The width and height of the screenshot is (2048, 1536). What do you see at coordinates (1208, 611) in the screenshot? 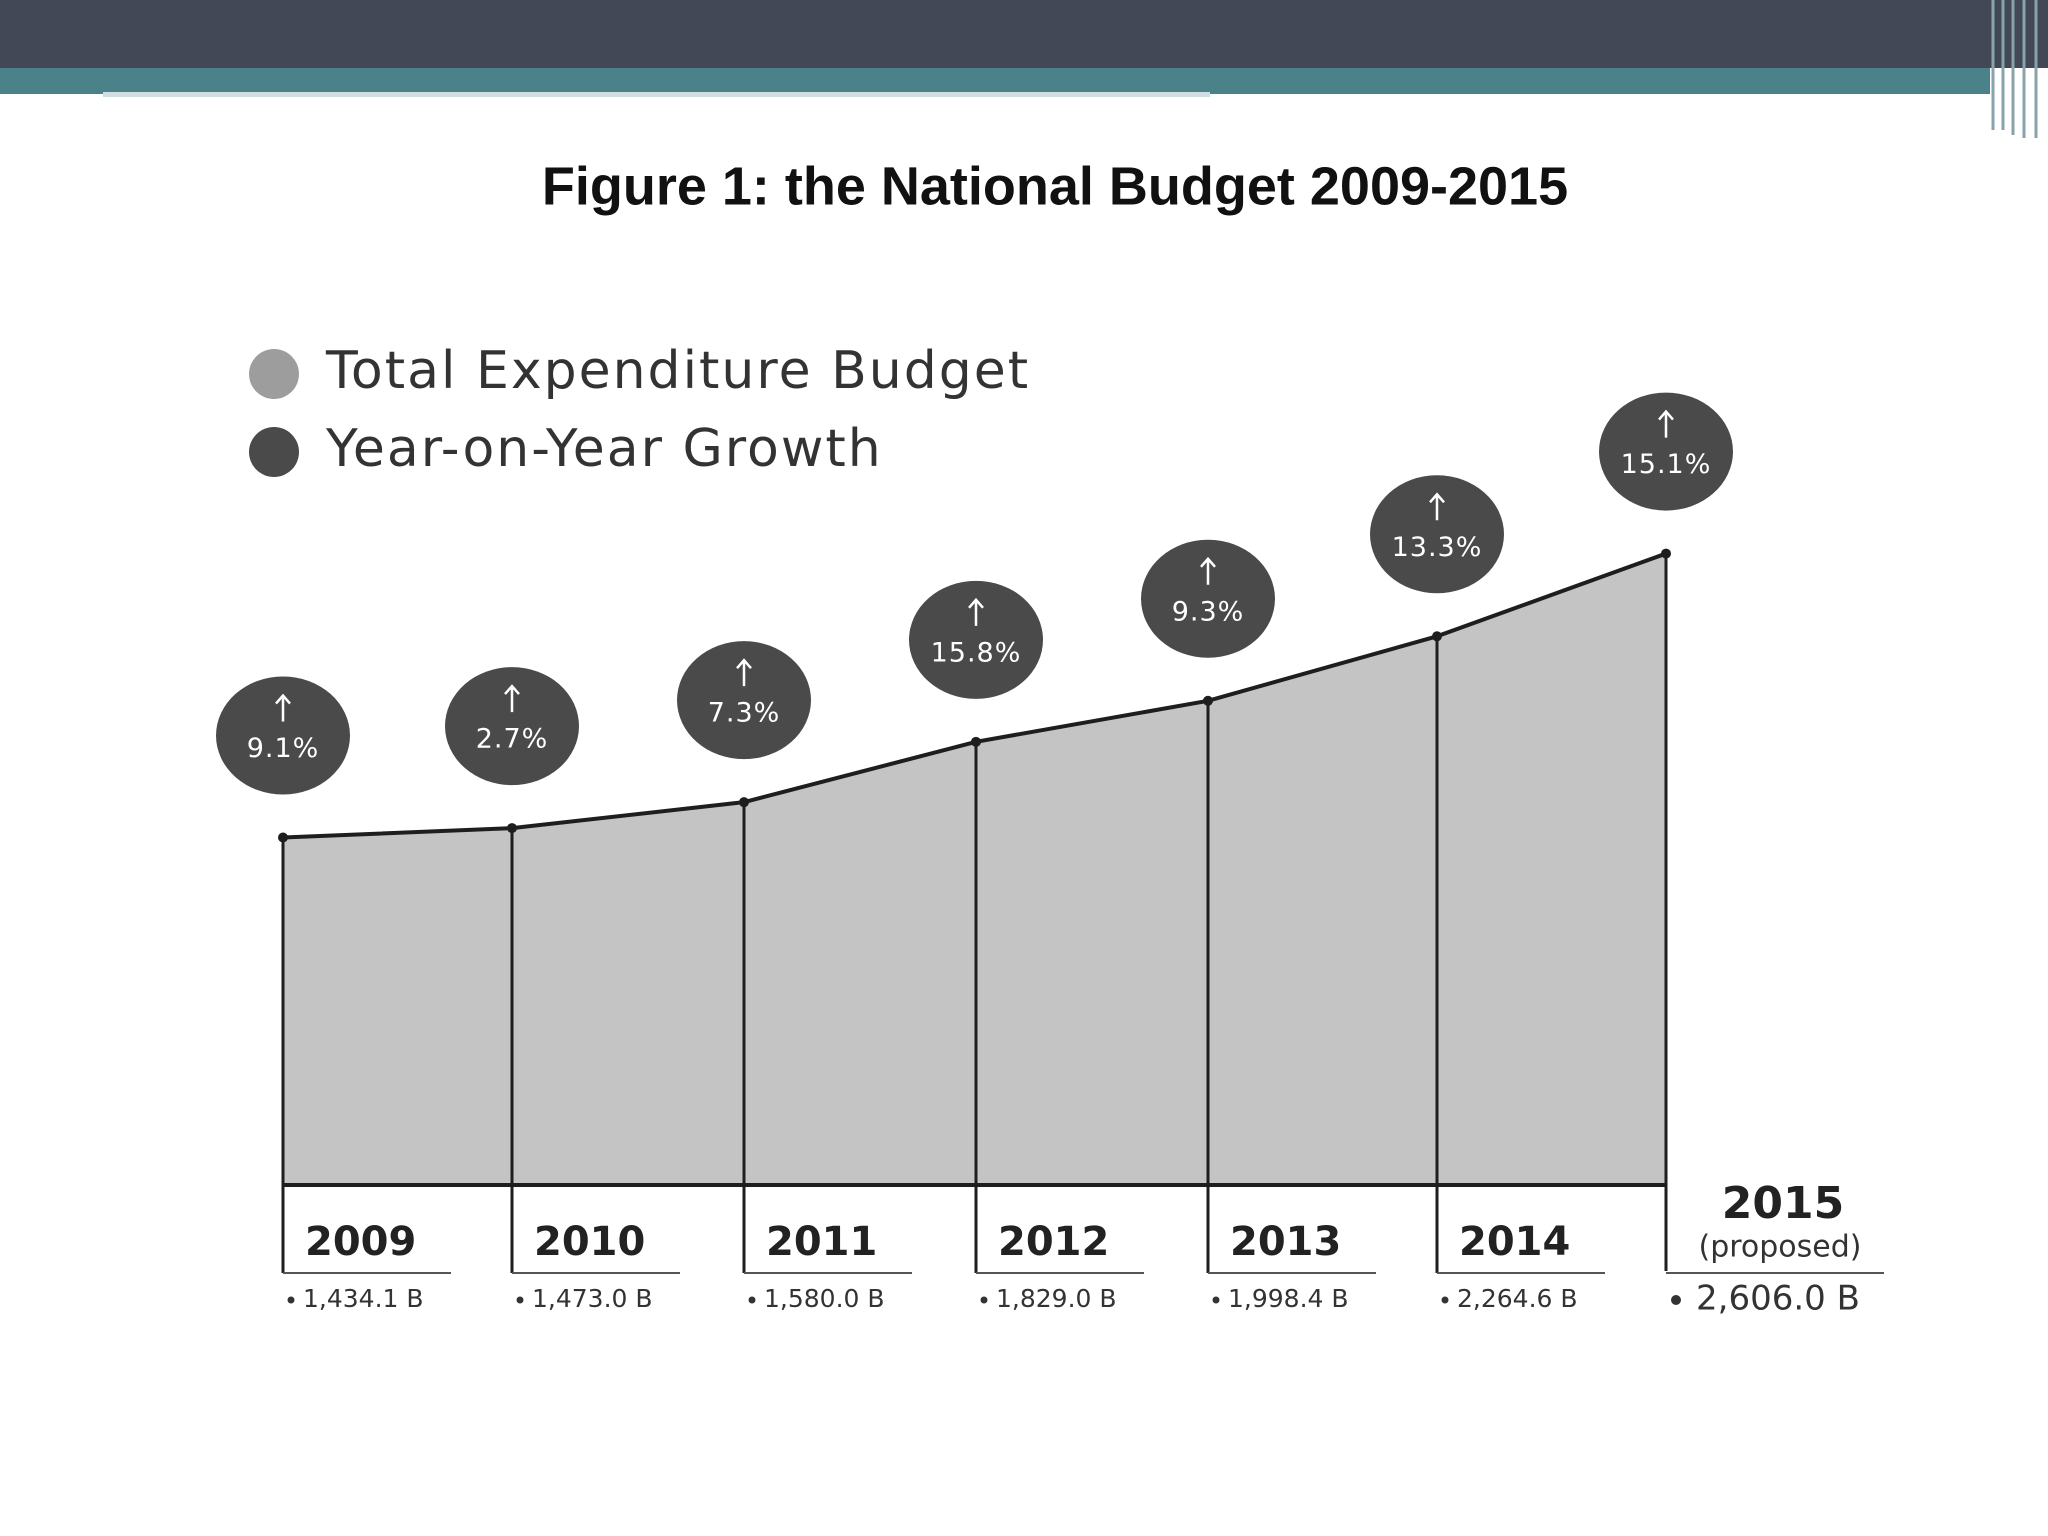
I see `growth-label: 9.3%` at bounding box center [1208, 611].